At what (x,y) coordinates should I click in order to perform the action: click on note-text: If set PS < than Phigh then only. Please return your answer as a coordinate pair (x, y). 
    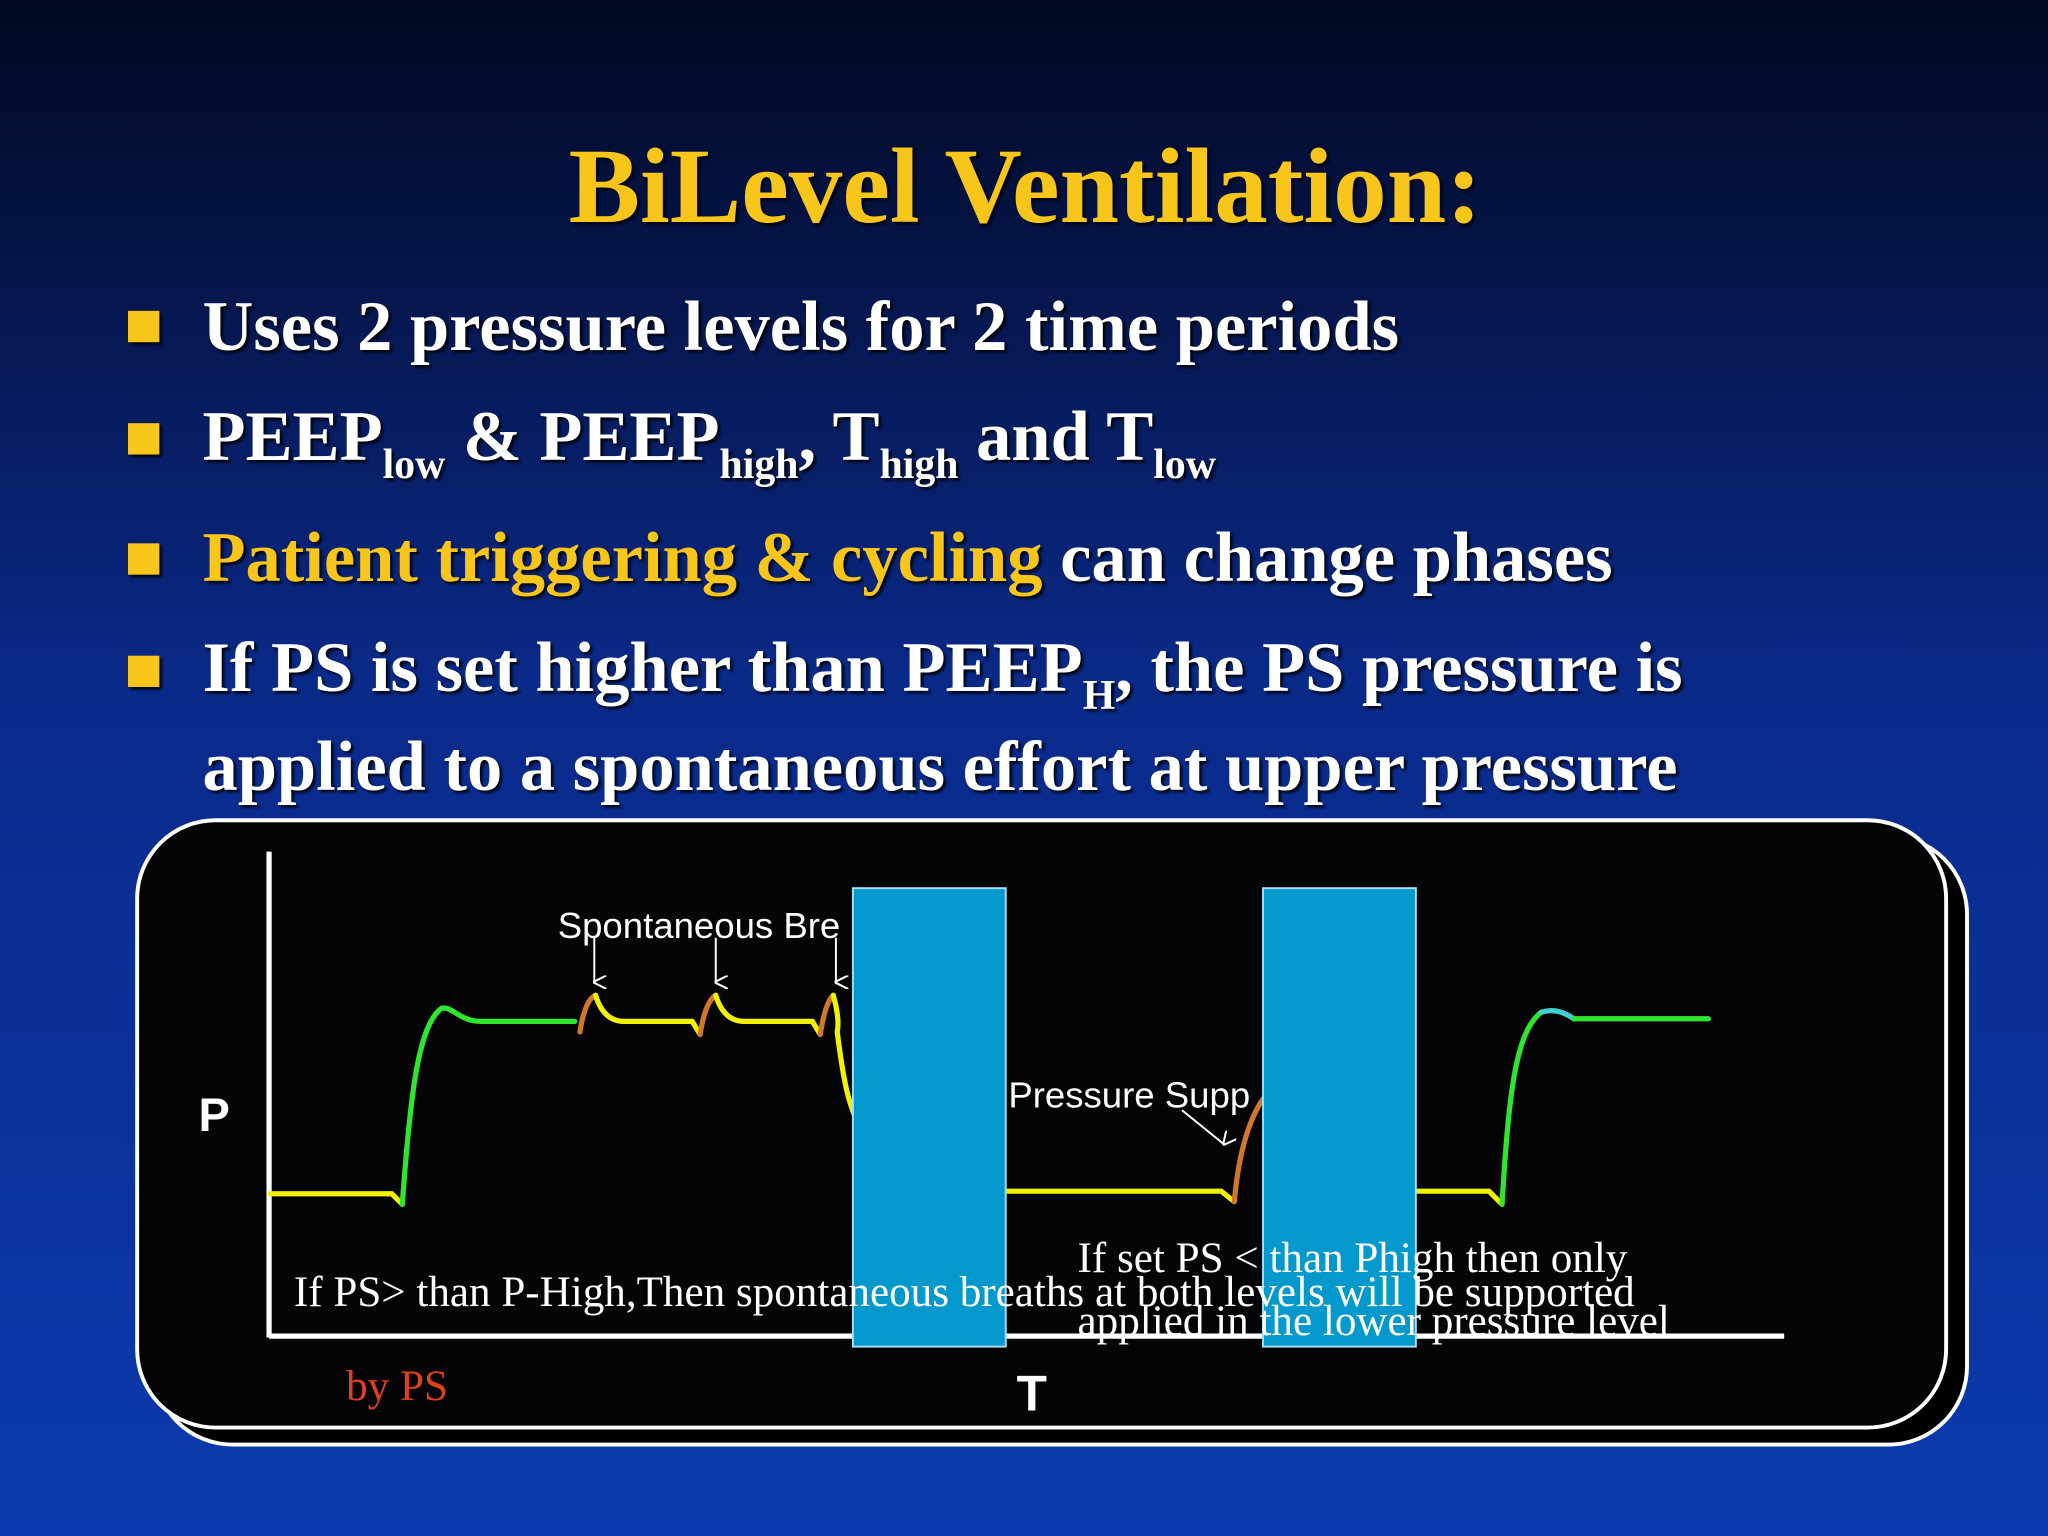
    Looking at the image, I should click on (1353, 1258).